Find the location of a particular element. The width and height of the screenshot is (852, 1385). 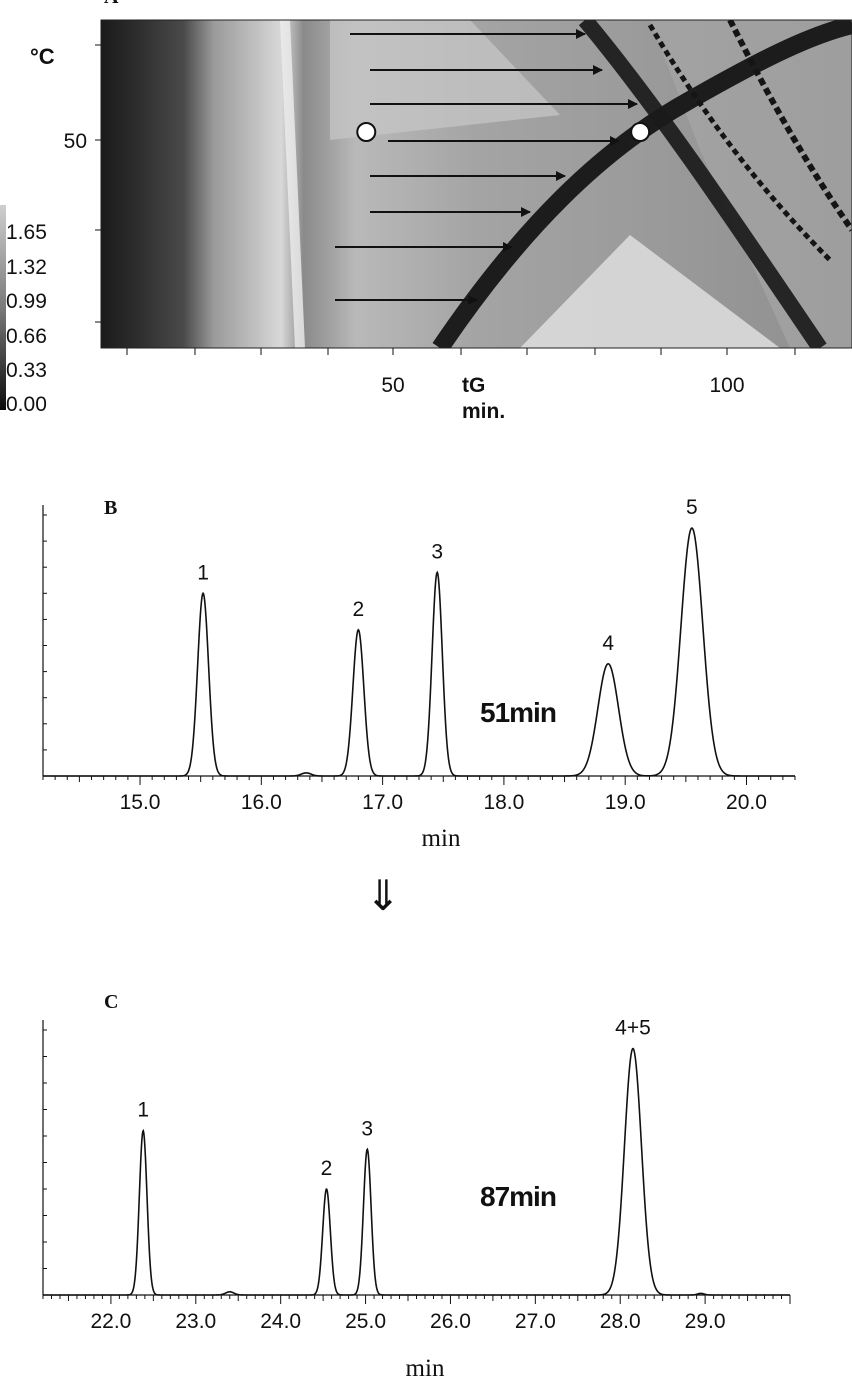

x-tick-label: 24.0 is located at coordinates (280, 1321).